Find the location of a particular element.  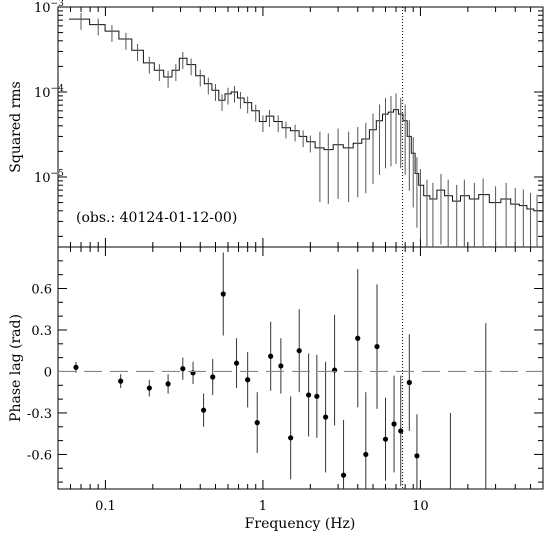

bottom-y-tick-label: -0.6 is located at coordinates (39, 455).